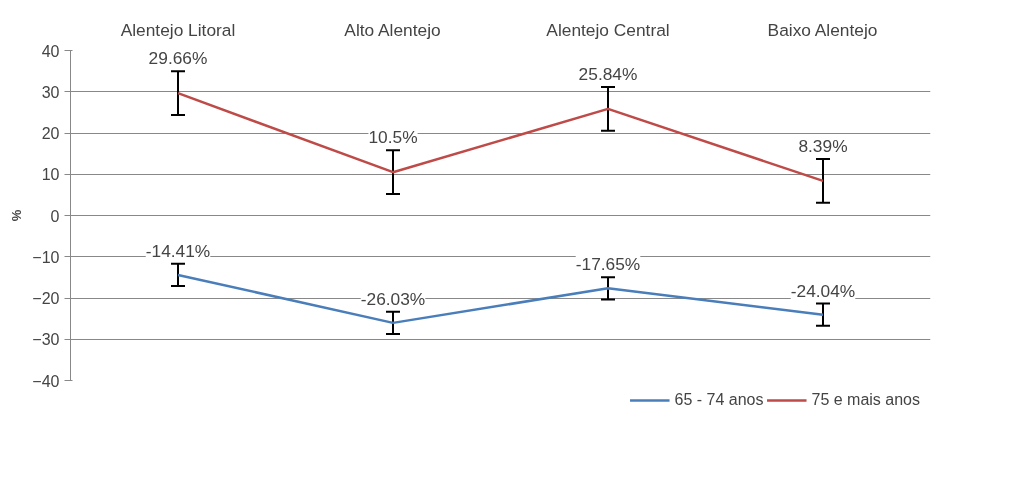 The height and width of the screenshot is (491, 1030). Describe the element at coordinates (393, 137) in the screenshot. I see `data-label: 10.5%` at that location.